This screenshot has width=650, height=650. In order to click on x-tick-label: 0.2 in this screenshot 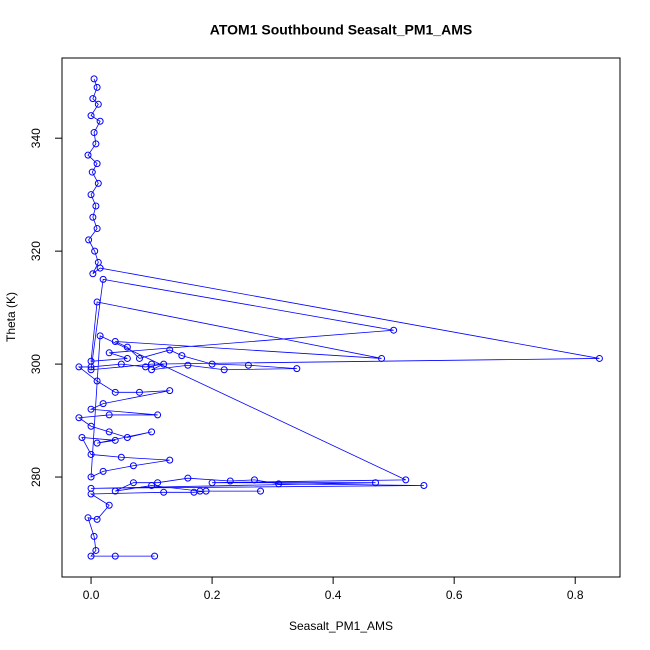, I will do `click(212, 595)`.